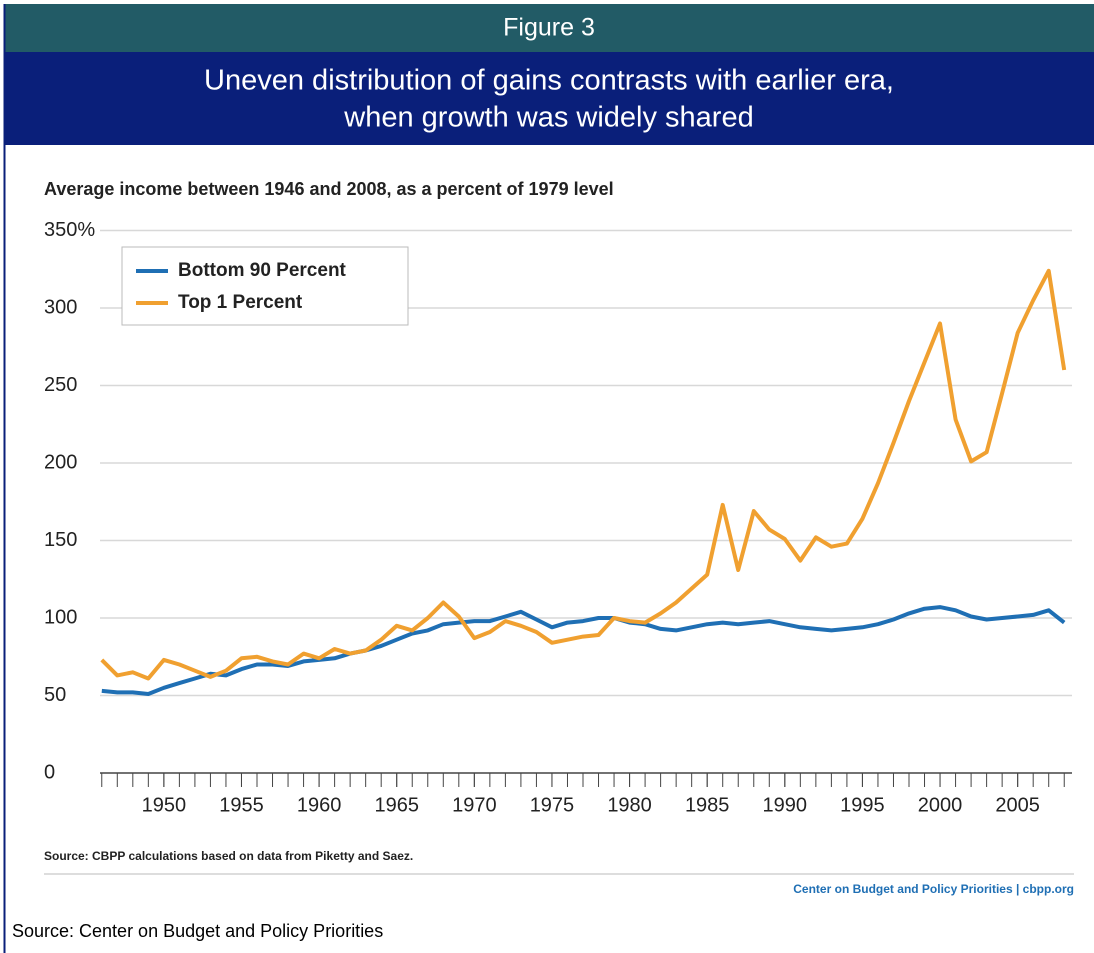 This screenshot has width=1094, height=953. I want to click on chart-title: when growth was widely shared, so click(548, 118).